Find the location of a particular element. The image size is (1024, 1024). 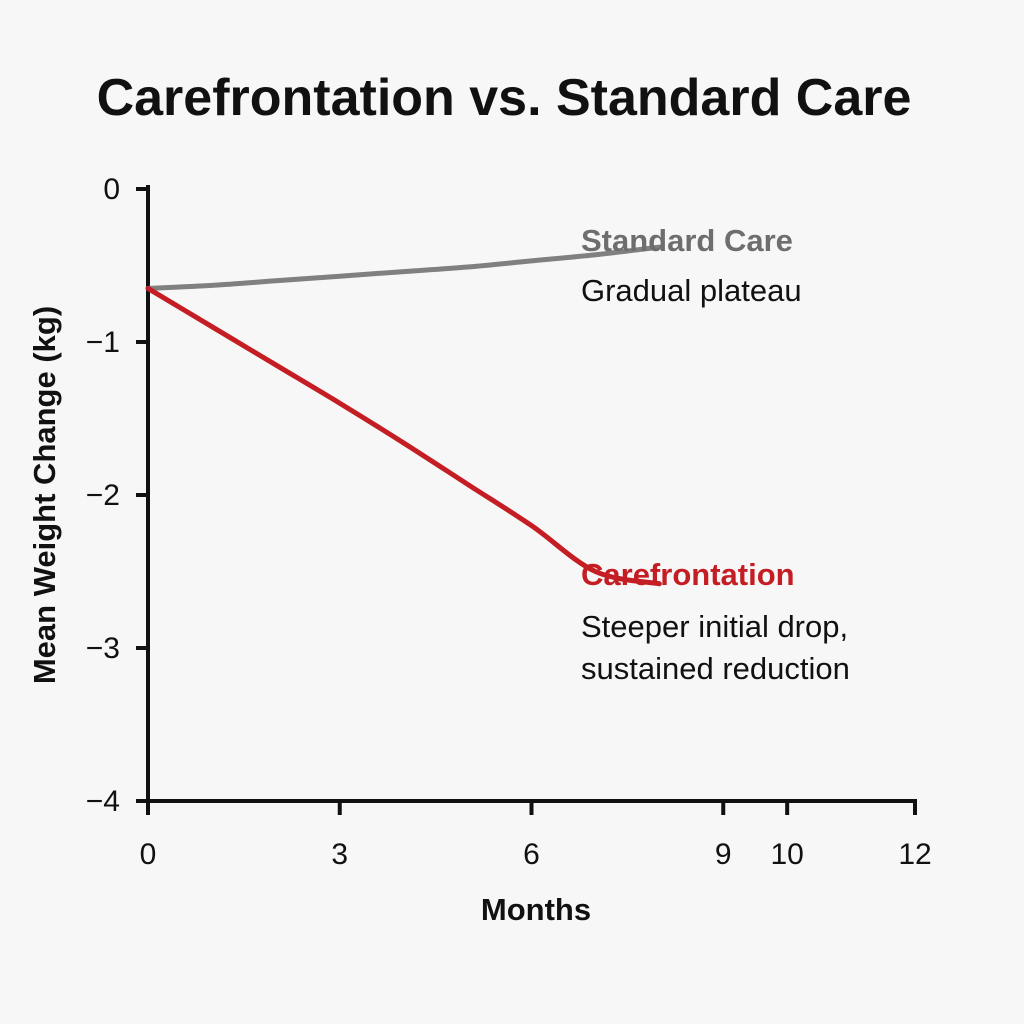

y-axis-label: Mean Weight Change (kg) is located at coordinates (44, 495).